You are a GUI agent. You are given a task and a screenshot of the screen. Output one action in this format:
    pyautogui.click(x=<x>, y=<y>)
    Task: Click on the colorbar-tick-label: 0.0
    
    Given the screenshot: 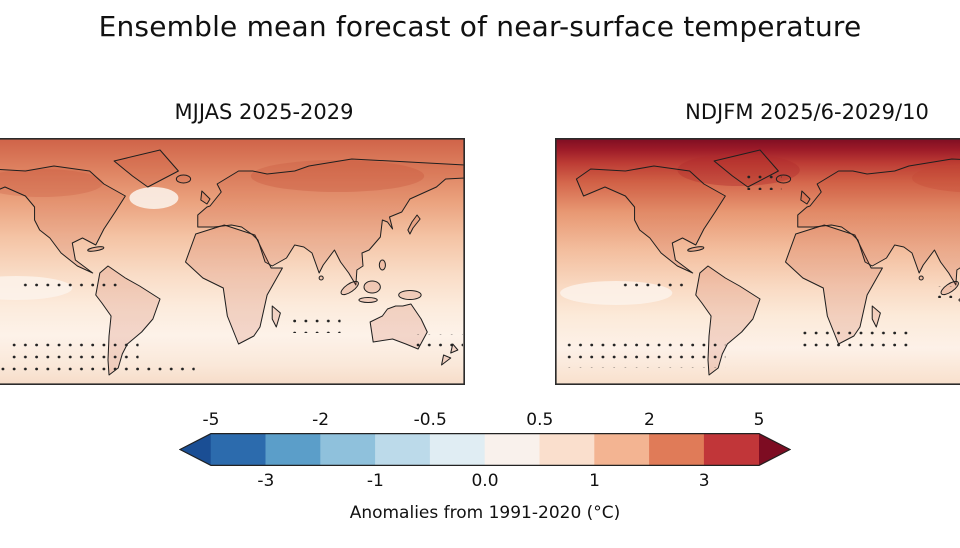 What is the action you would take?
    pyautogui.click(x=485, y=481)
    